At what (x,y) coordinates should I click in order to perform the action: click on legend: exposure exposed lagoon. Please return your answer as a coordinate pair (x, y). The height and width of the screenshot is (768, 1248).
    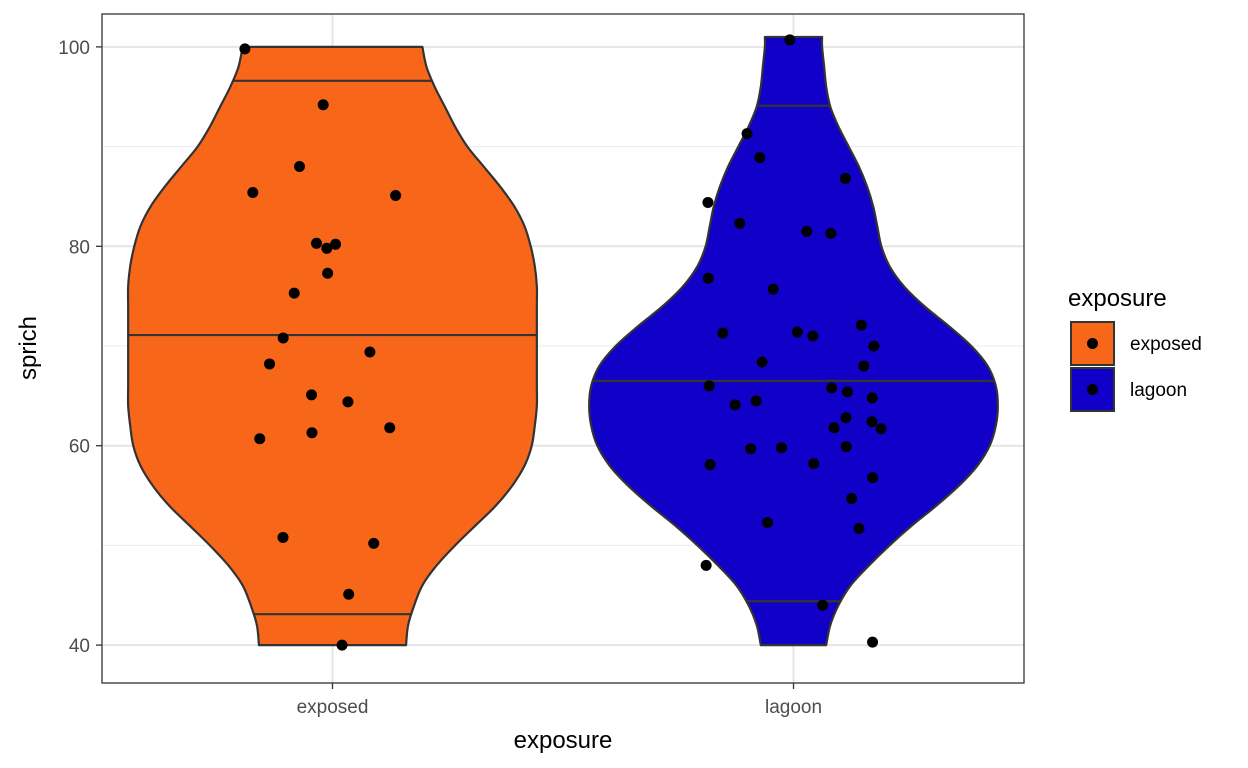
    Looking at the image, I should click on (1135, 348).